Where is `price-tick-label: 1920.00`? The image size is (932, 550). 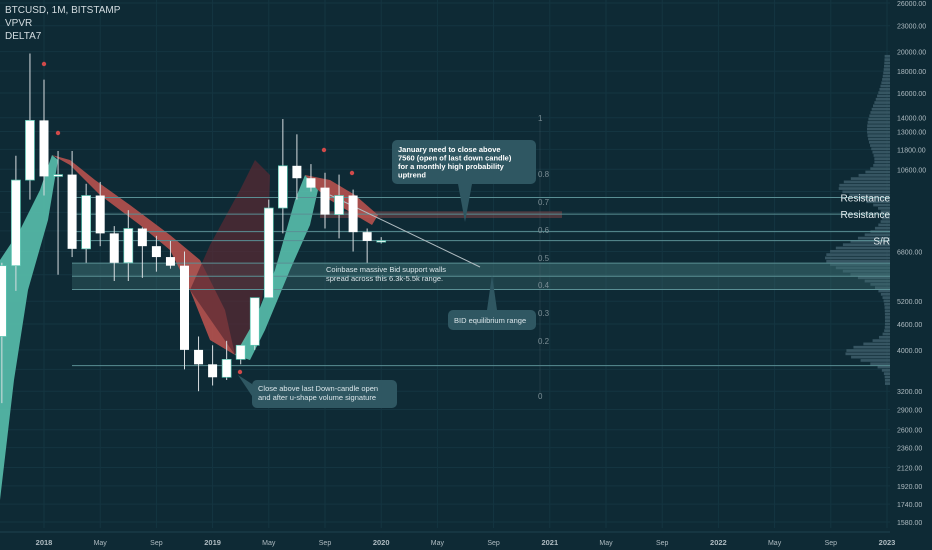 price-tick-label: 1920.00 is located at coordinates (909, 487).